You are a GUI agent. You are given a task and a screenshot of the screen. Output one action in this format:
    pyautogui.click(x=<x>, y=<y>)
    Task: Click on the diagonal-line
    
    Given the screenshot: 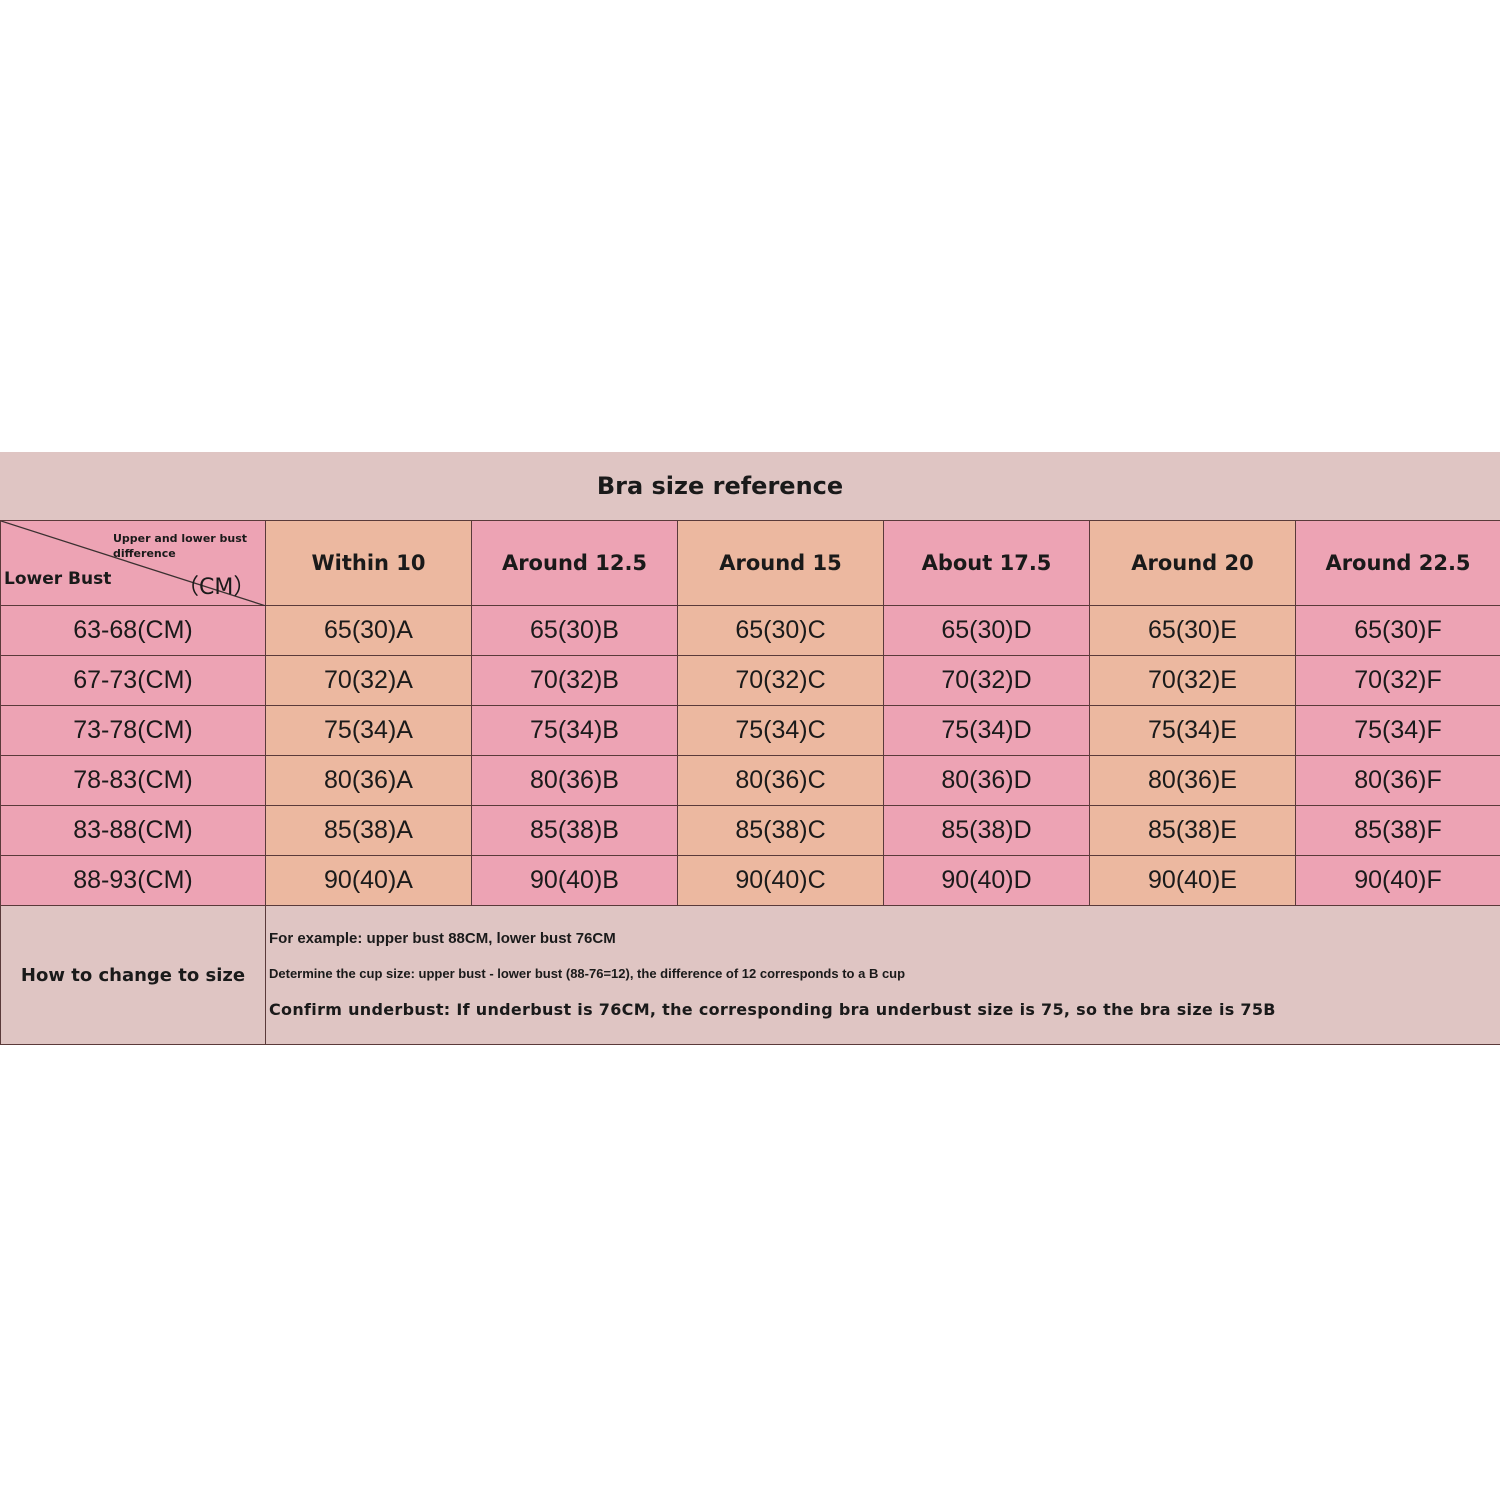 What is the action you would take?
    pyautogui.click(x=133, y=563)
    